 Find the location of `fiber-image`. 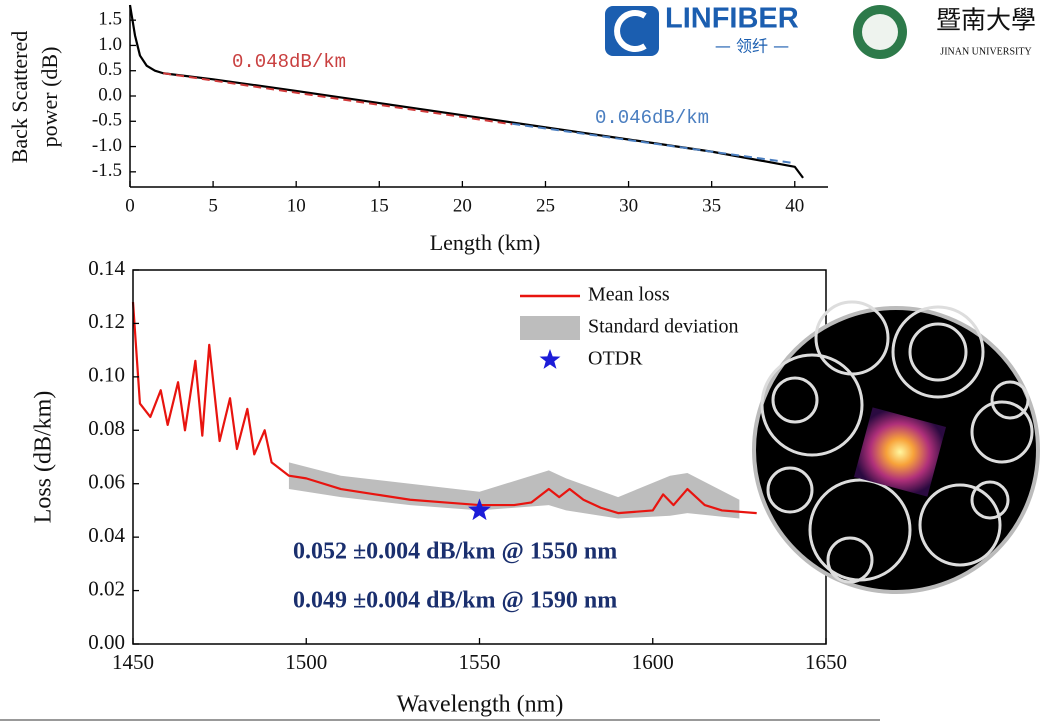

fiber-image is located at coordinates (896, 447).